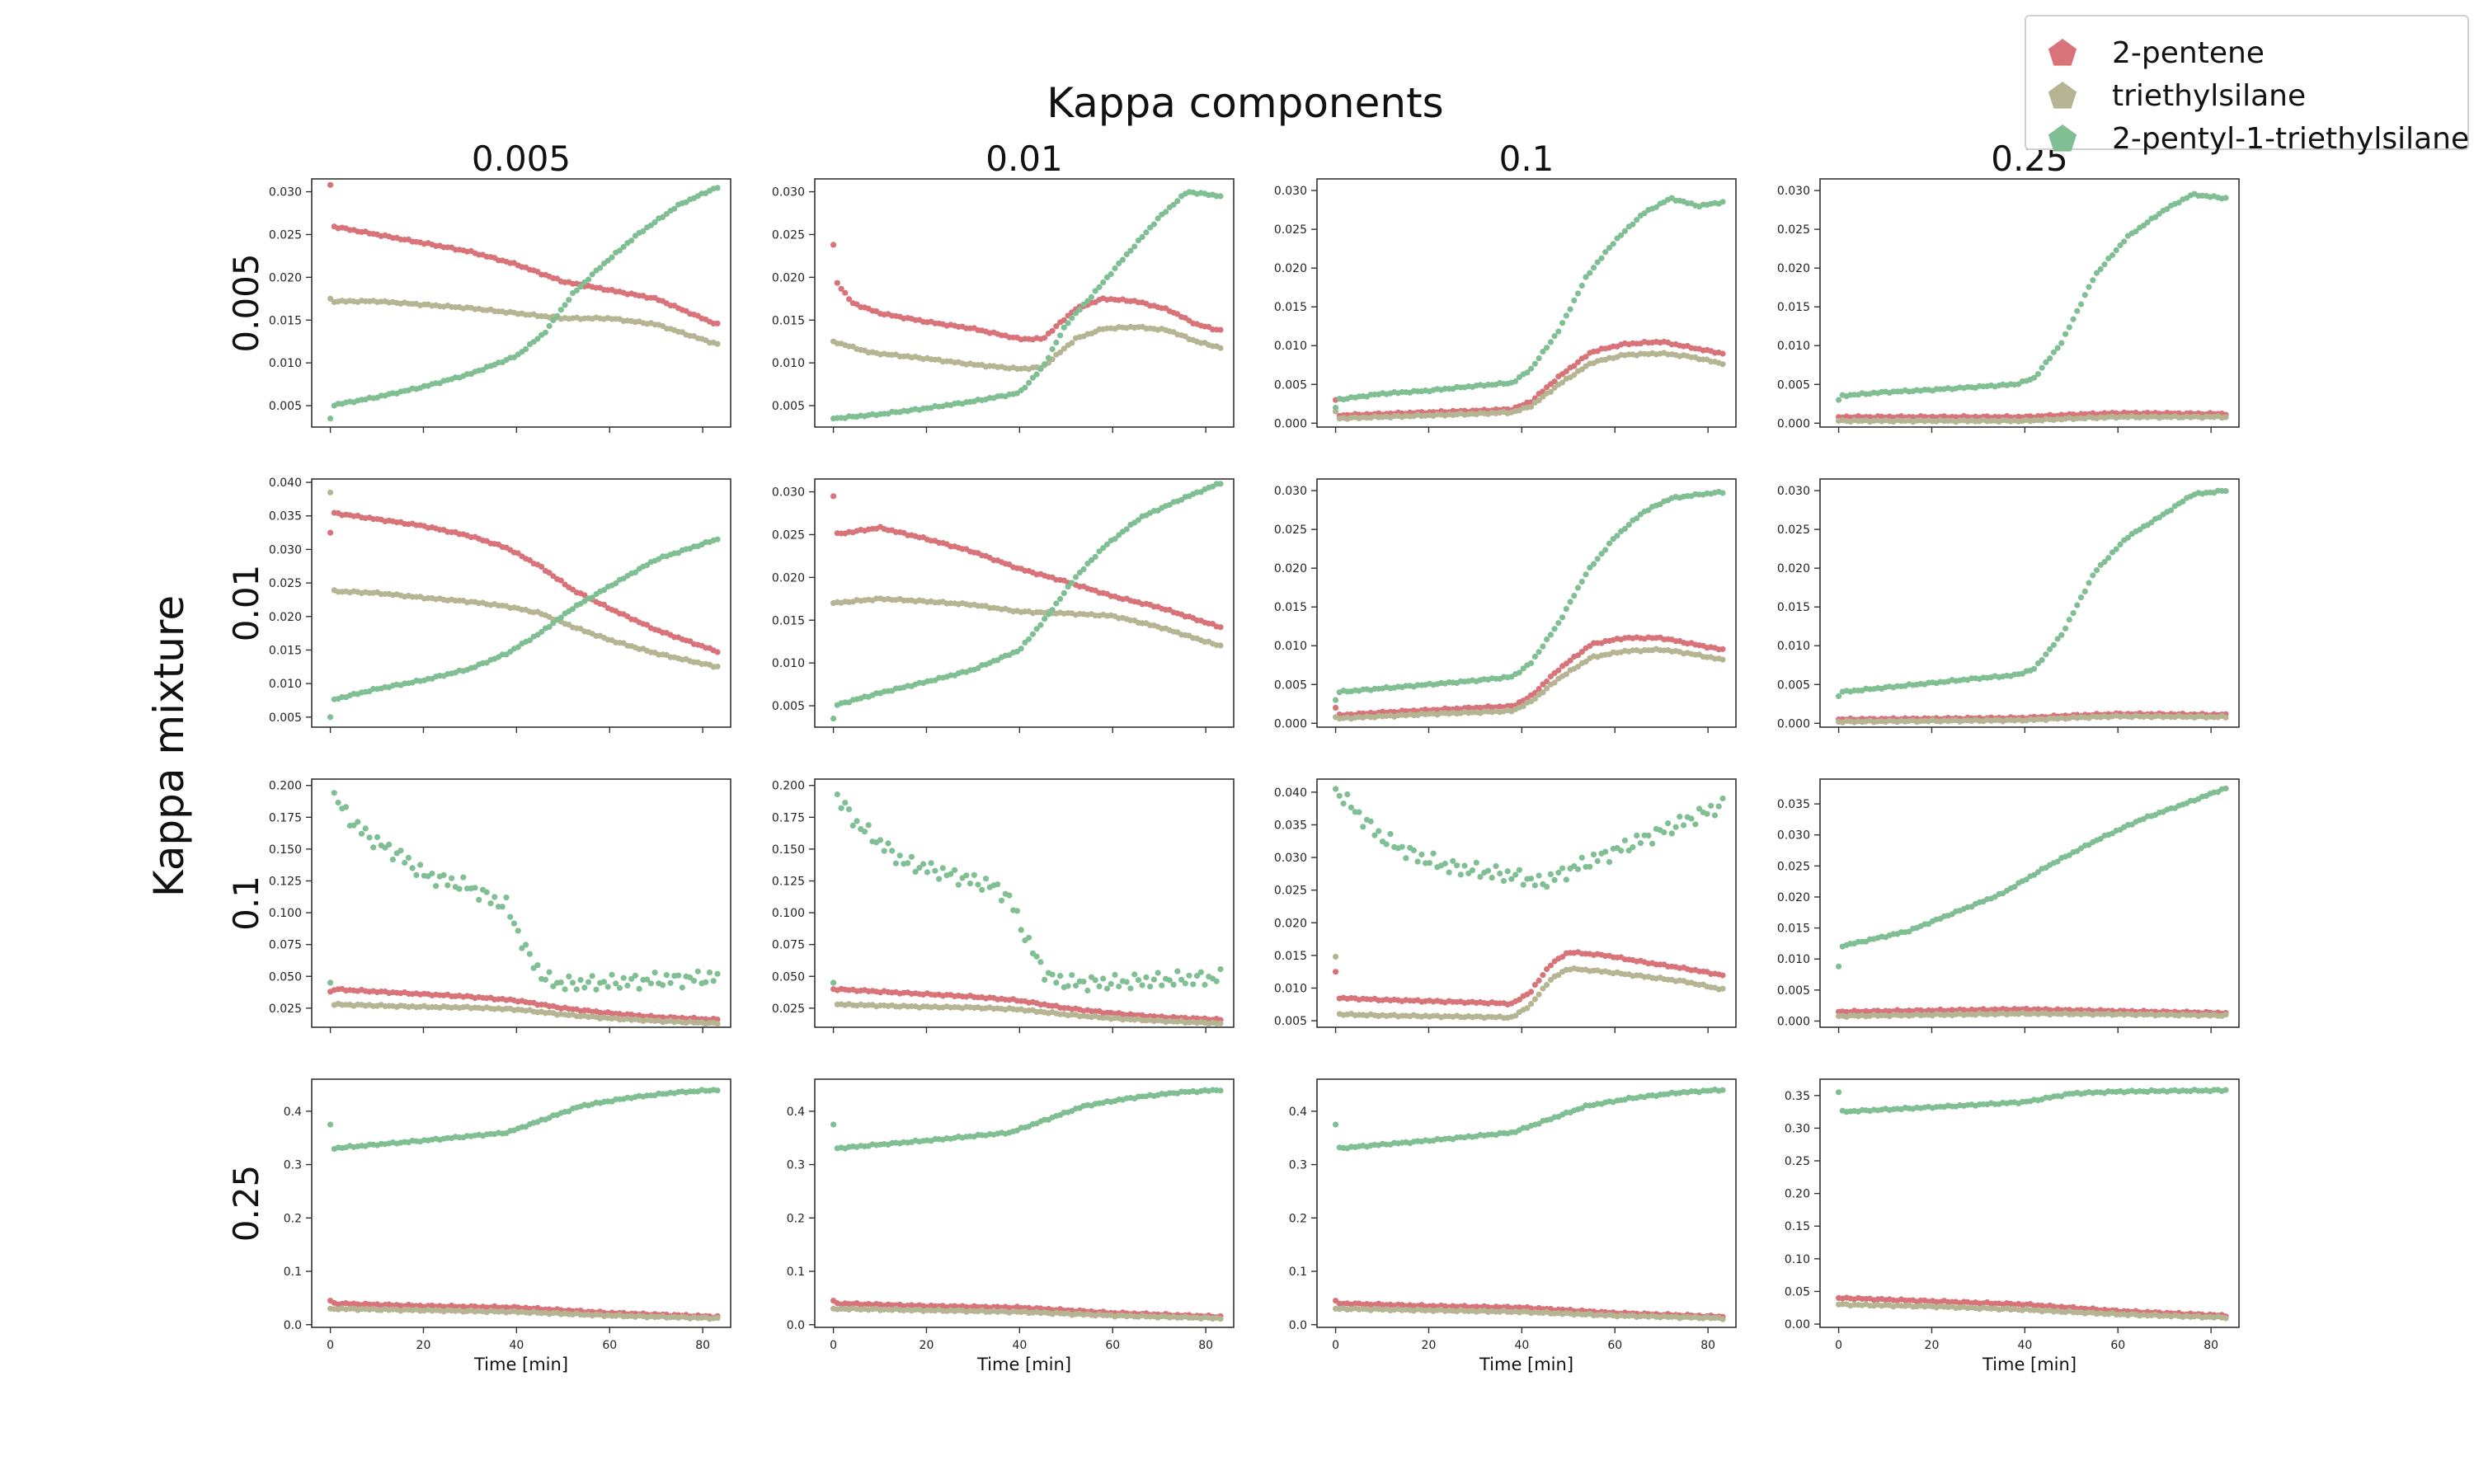  Describe the element at coordinates (1793, 230) in the screenshot. I see `y-tick-label: 0.025` at that location.